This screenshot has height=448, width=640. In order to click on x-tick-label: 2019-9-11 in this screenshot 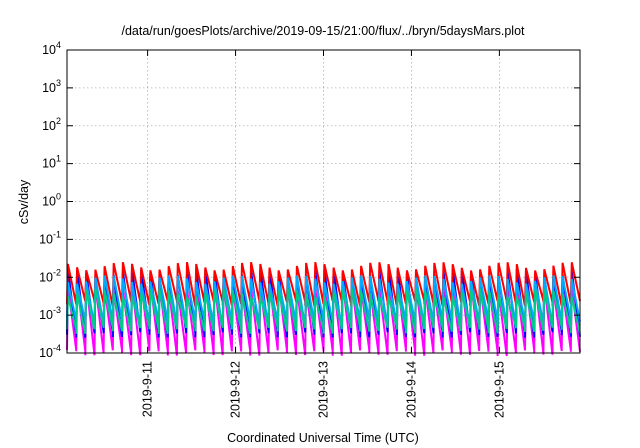, I will do `click(148, 389)`.